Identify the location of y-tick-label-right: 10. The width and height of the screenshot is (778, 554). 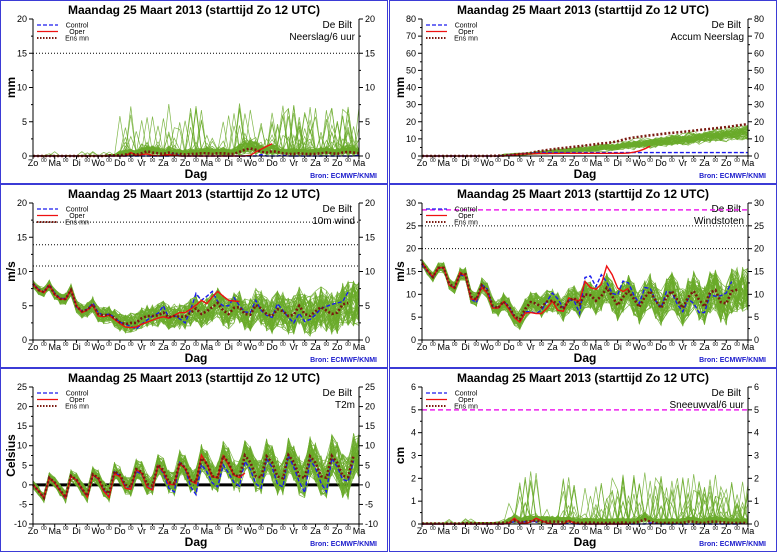
(370, 272).